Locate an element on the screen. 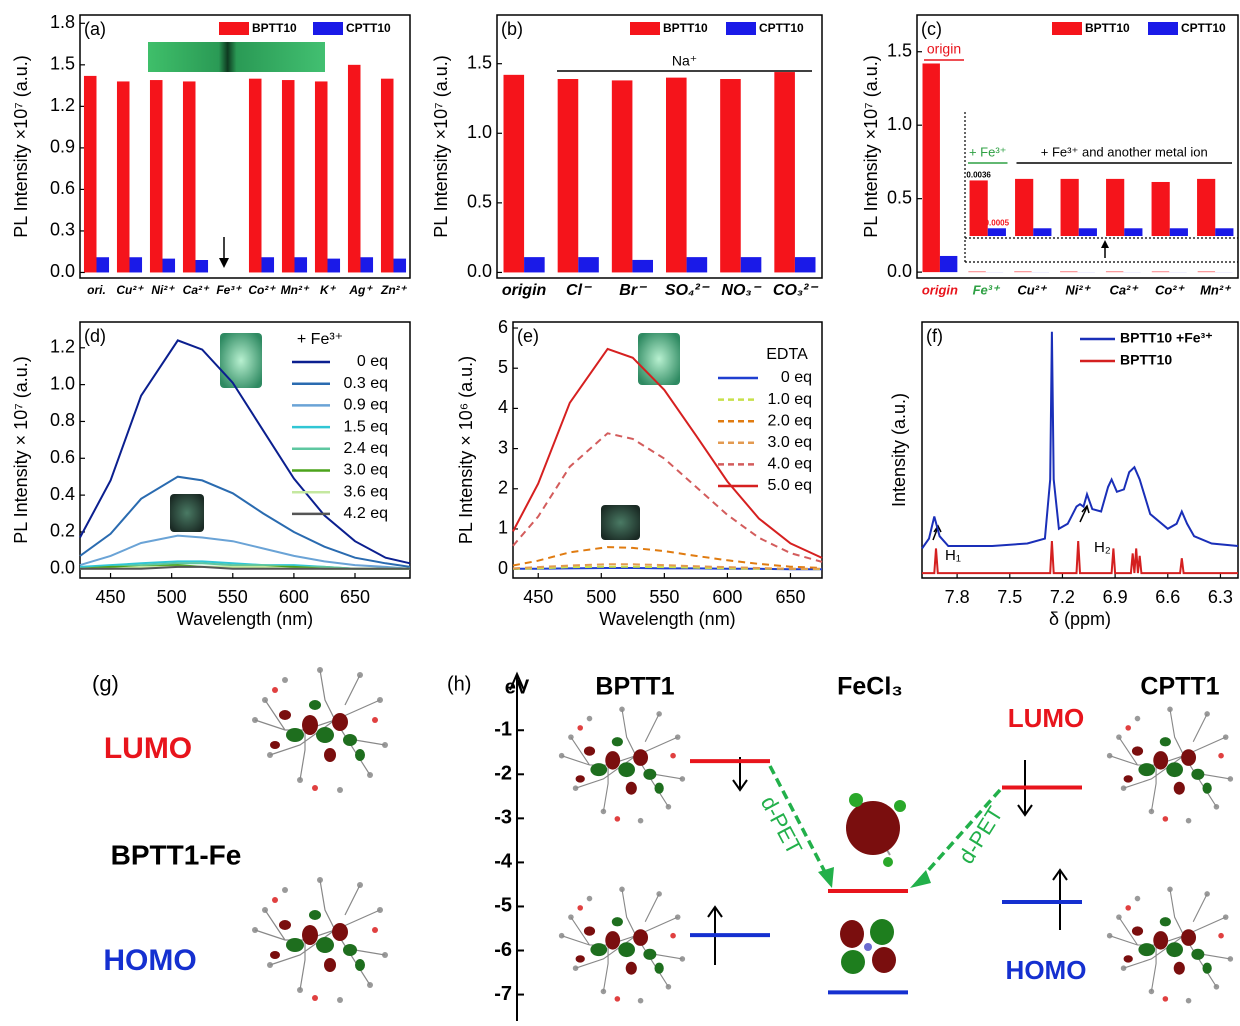 This screenshot has width=1240, height=1026. x-tick-label: origin is located at coordinates (940, 289).